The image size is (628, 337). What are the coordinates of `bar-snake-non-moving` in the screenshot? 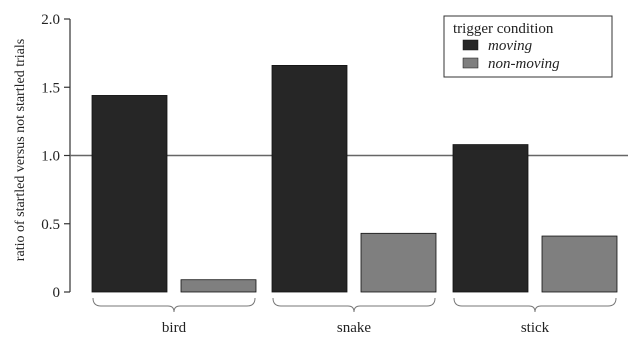 It's located at (398, 262).